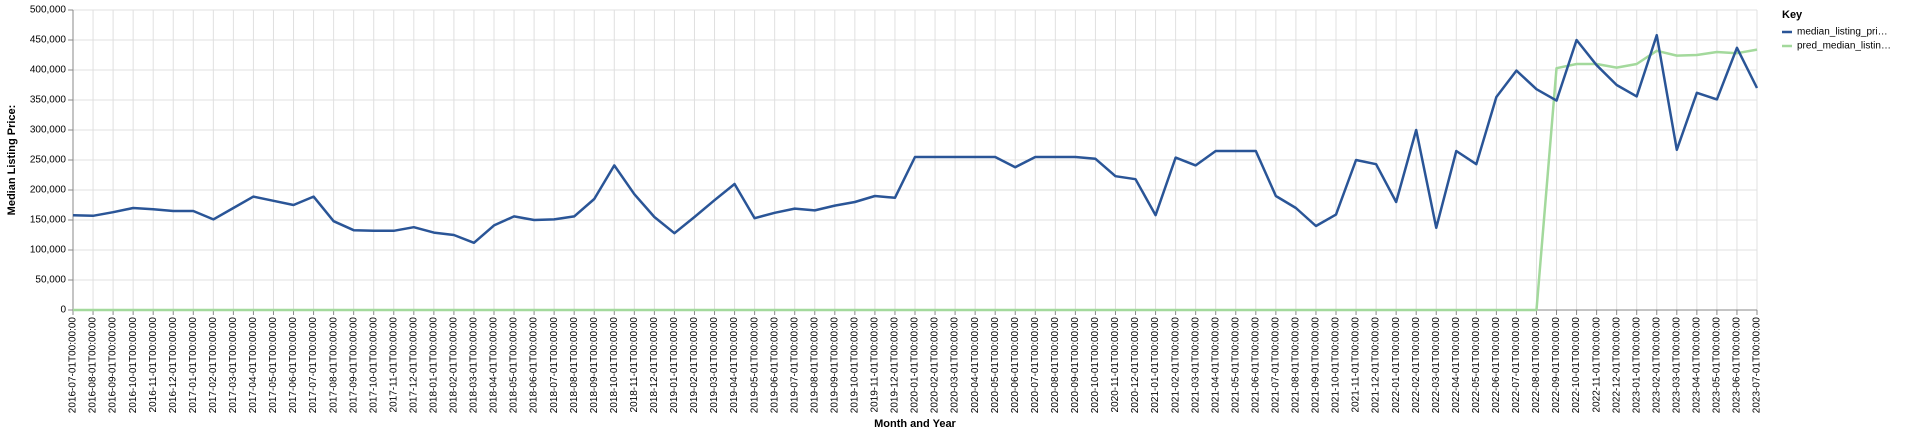  Describe the element at coordinates (1135, 365) in the screenshot. I see `x-tick-label: 2020-12-01T00:00:00` at that location.